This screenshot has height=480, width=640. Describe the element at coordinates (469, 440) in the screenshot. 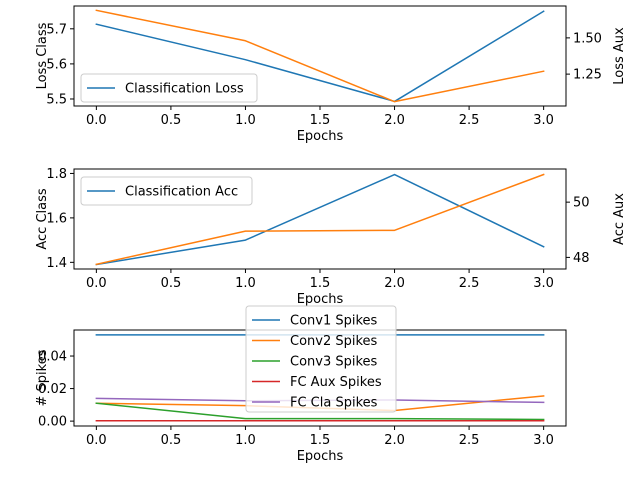

I see `panel3-x-tick-label: 2.5` at that location.